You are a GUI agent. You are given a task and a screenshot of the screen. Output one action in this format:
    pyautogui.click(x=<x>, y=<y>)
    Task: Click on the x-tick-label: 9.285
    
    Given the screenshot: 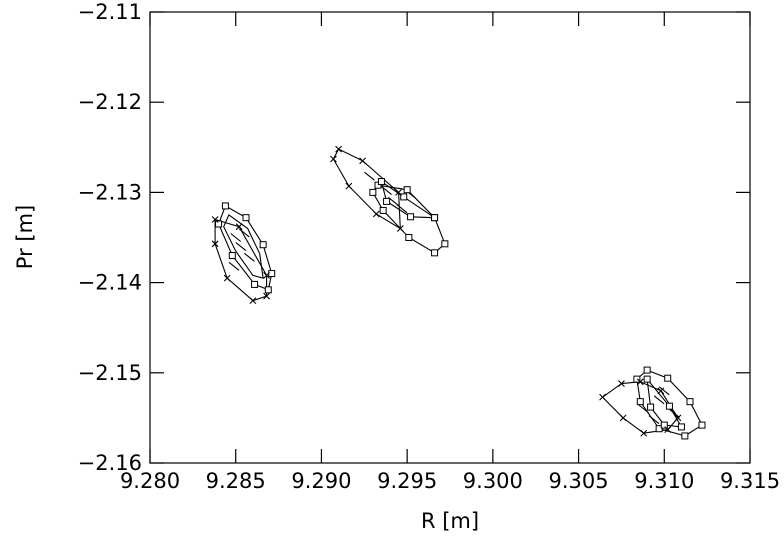 What is the action you would take?
    pyautogui.click(x=236, y=481)
    